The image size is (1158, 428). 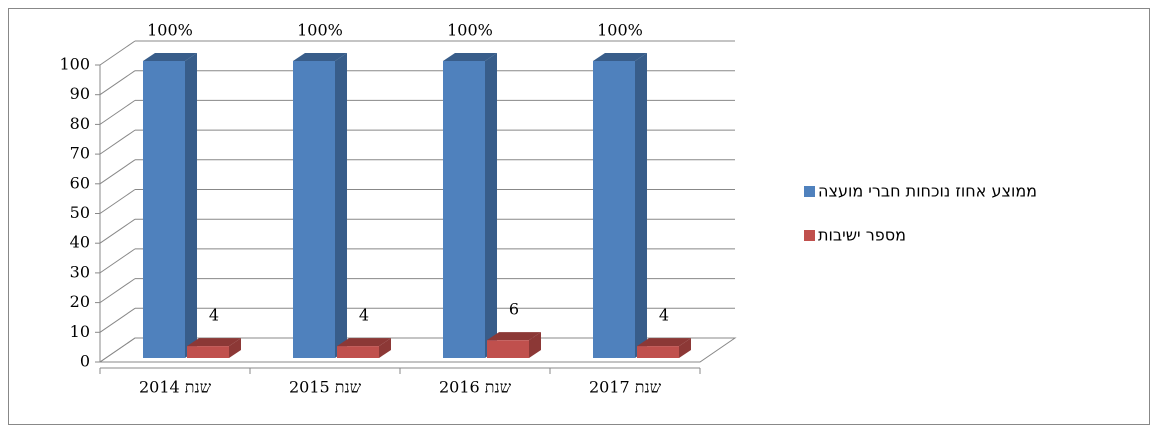 I want to click on y-tick-label: 0, so click(x=85, y=361).